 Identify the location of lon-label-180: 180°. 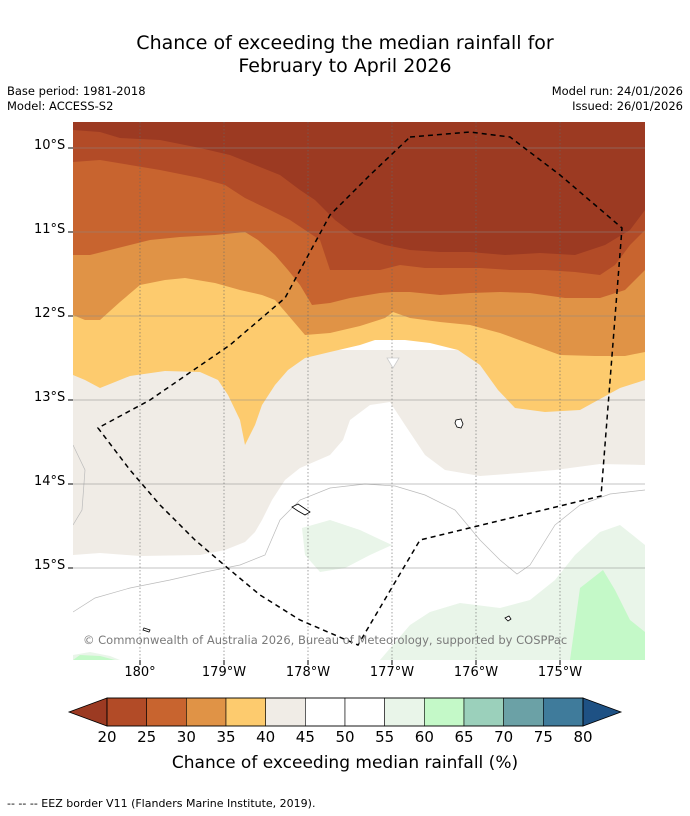
(140, 672).